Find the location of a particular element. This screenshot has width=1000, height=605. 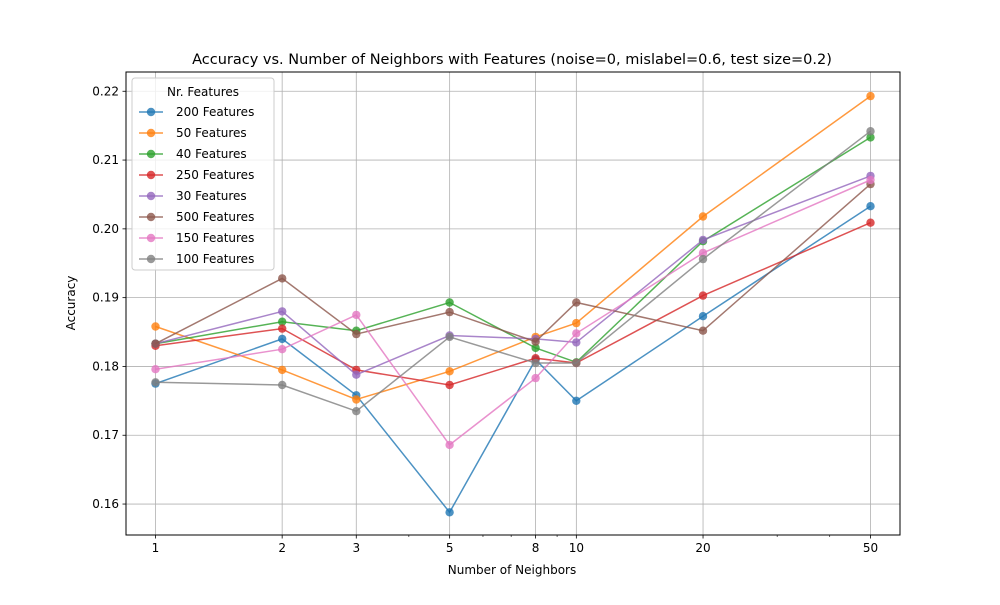

legend-label: 250 Features is located at coordinates (215, 175).